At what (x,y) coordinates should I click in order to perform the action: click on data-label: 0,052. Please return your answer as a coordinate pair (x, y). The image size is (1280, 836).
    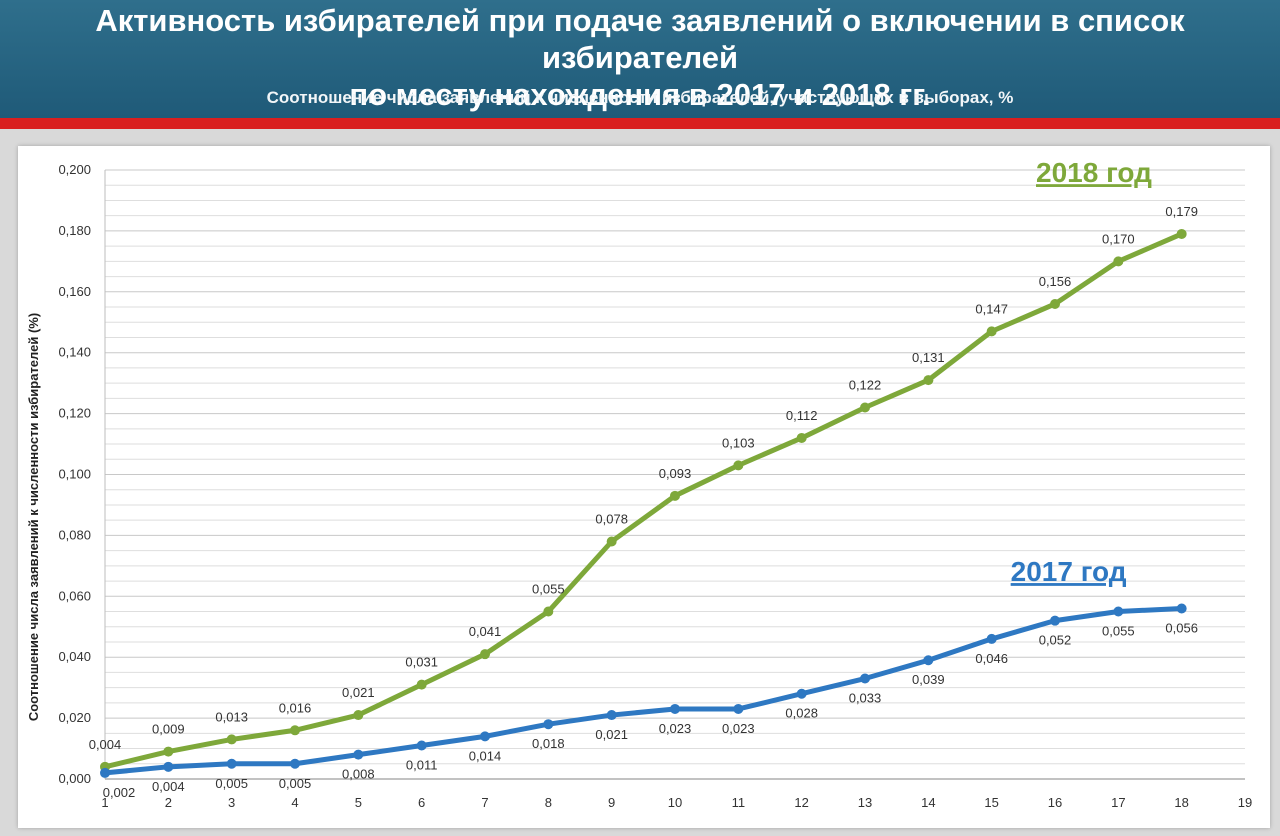
    Looking at the image, I should click on (1055, 640).